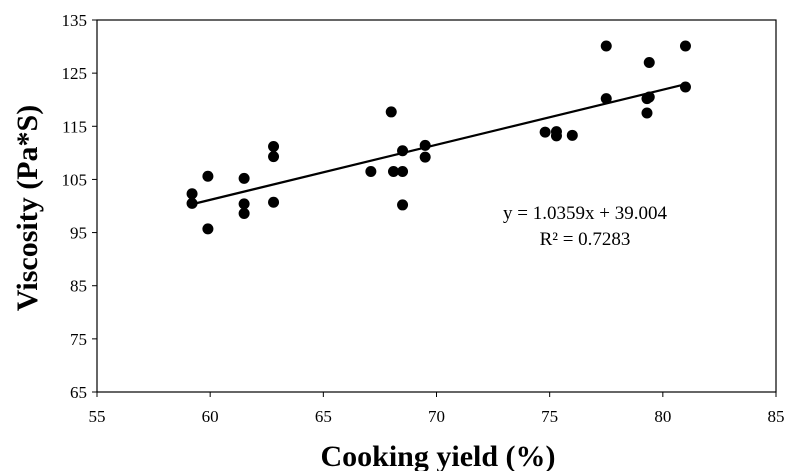 The image size is (792, 471). Describe the element at coordinates (210, 416) in the screenshot. I see `x-tick-label: 60` at that location.